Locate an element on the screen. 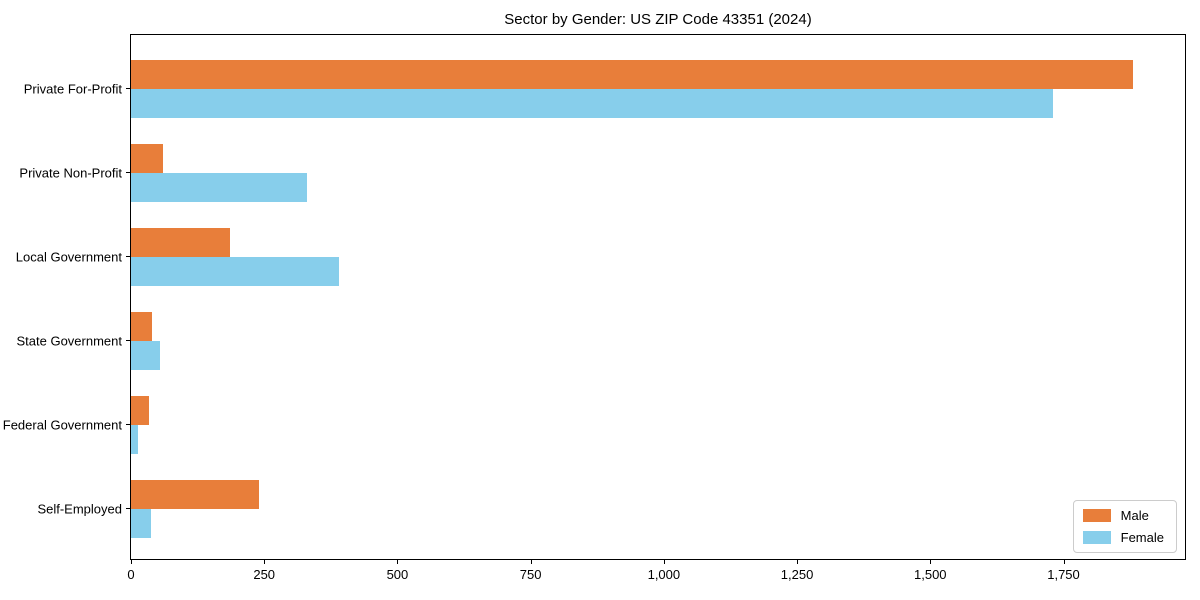 The image size is (1200, 600). x-tick-label: 750 is located at coordinates (530, 574).